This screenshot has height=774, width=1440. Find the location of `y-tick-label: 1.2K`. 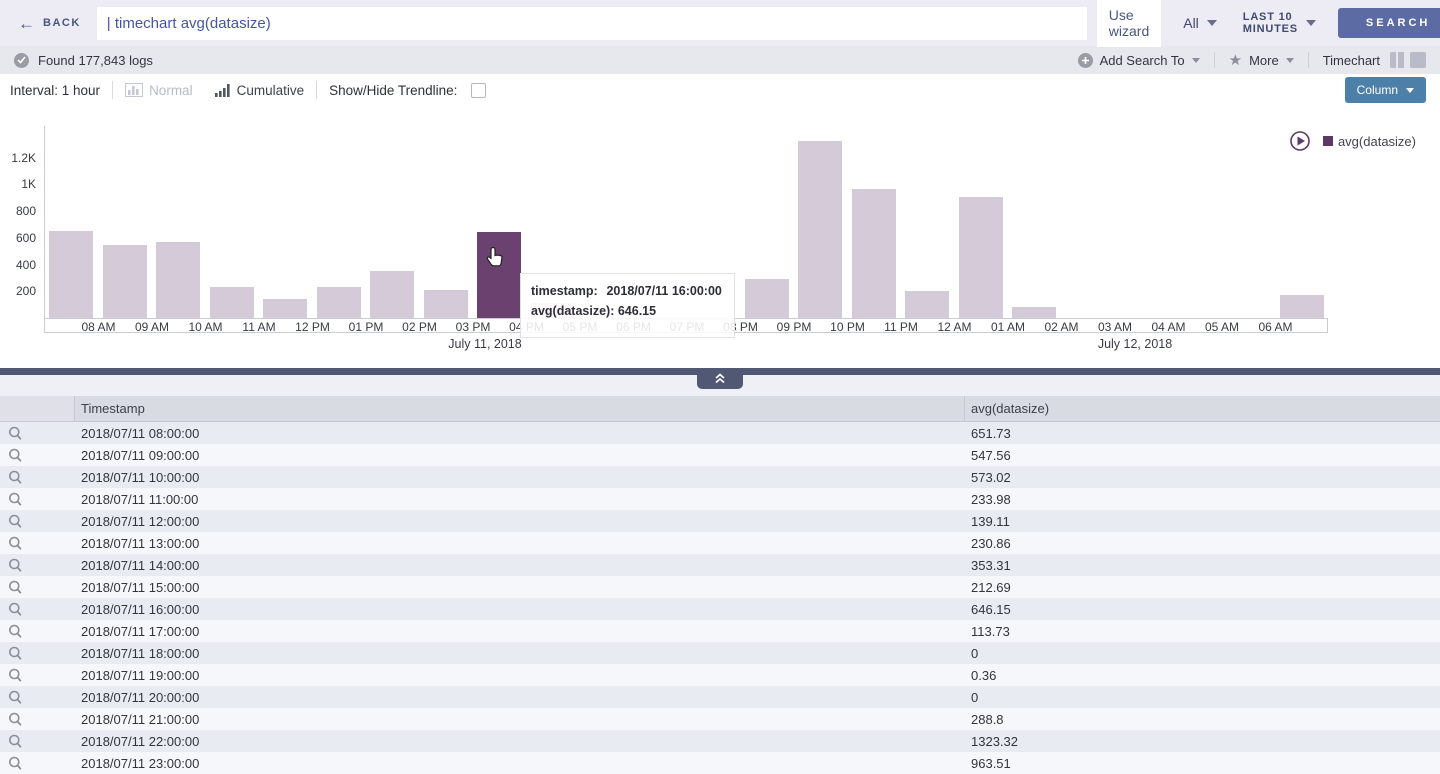

y-tick-label: 1.2K is located at coordinates (23, 157).